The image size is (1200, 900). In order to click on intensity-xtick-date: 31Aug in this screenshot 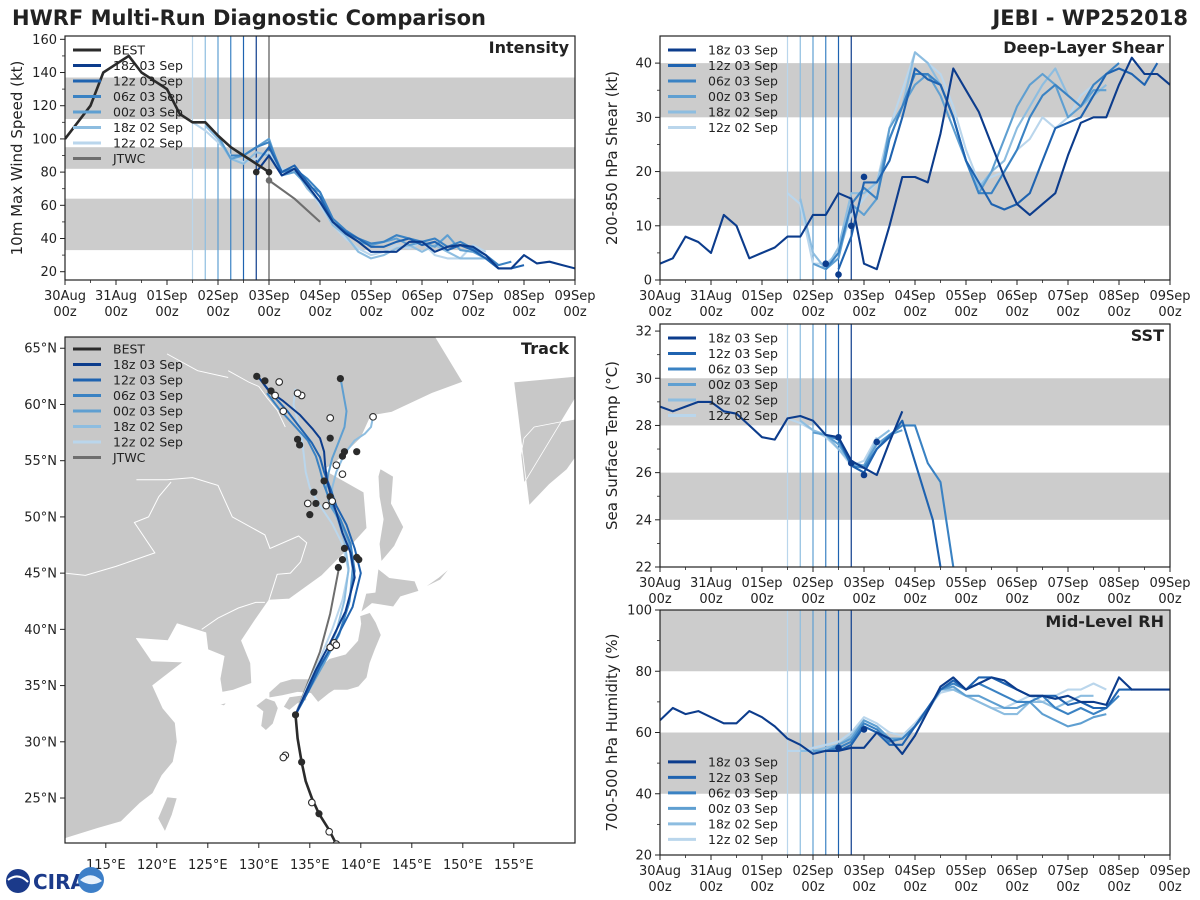, I will do `click(116, 296)`.